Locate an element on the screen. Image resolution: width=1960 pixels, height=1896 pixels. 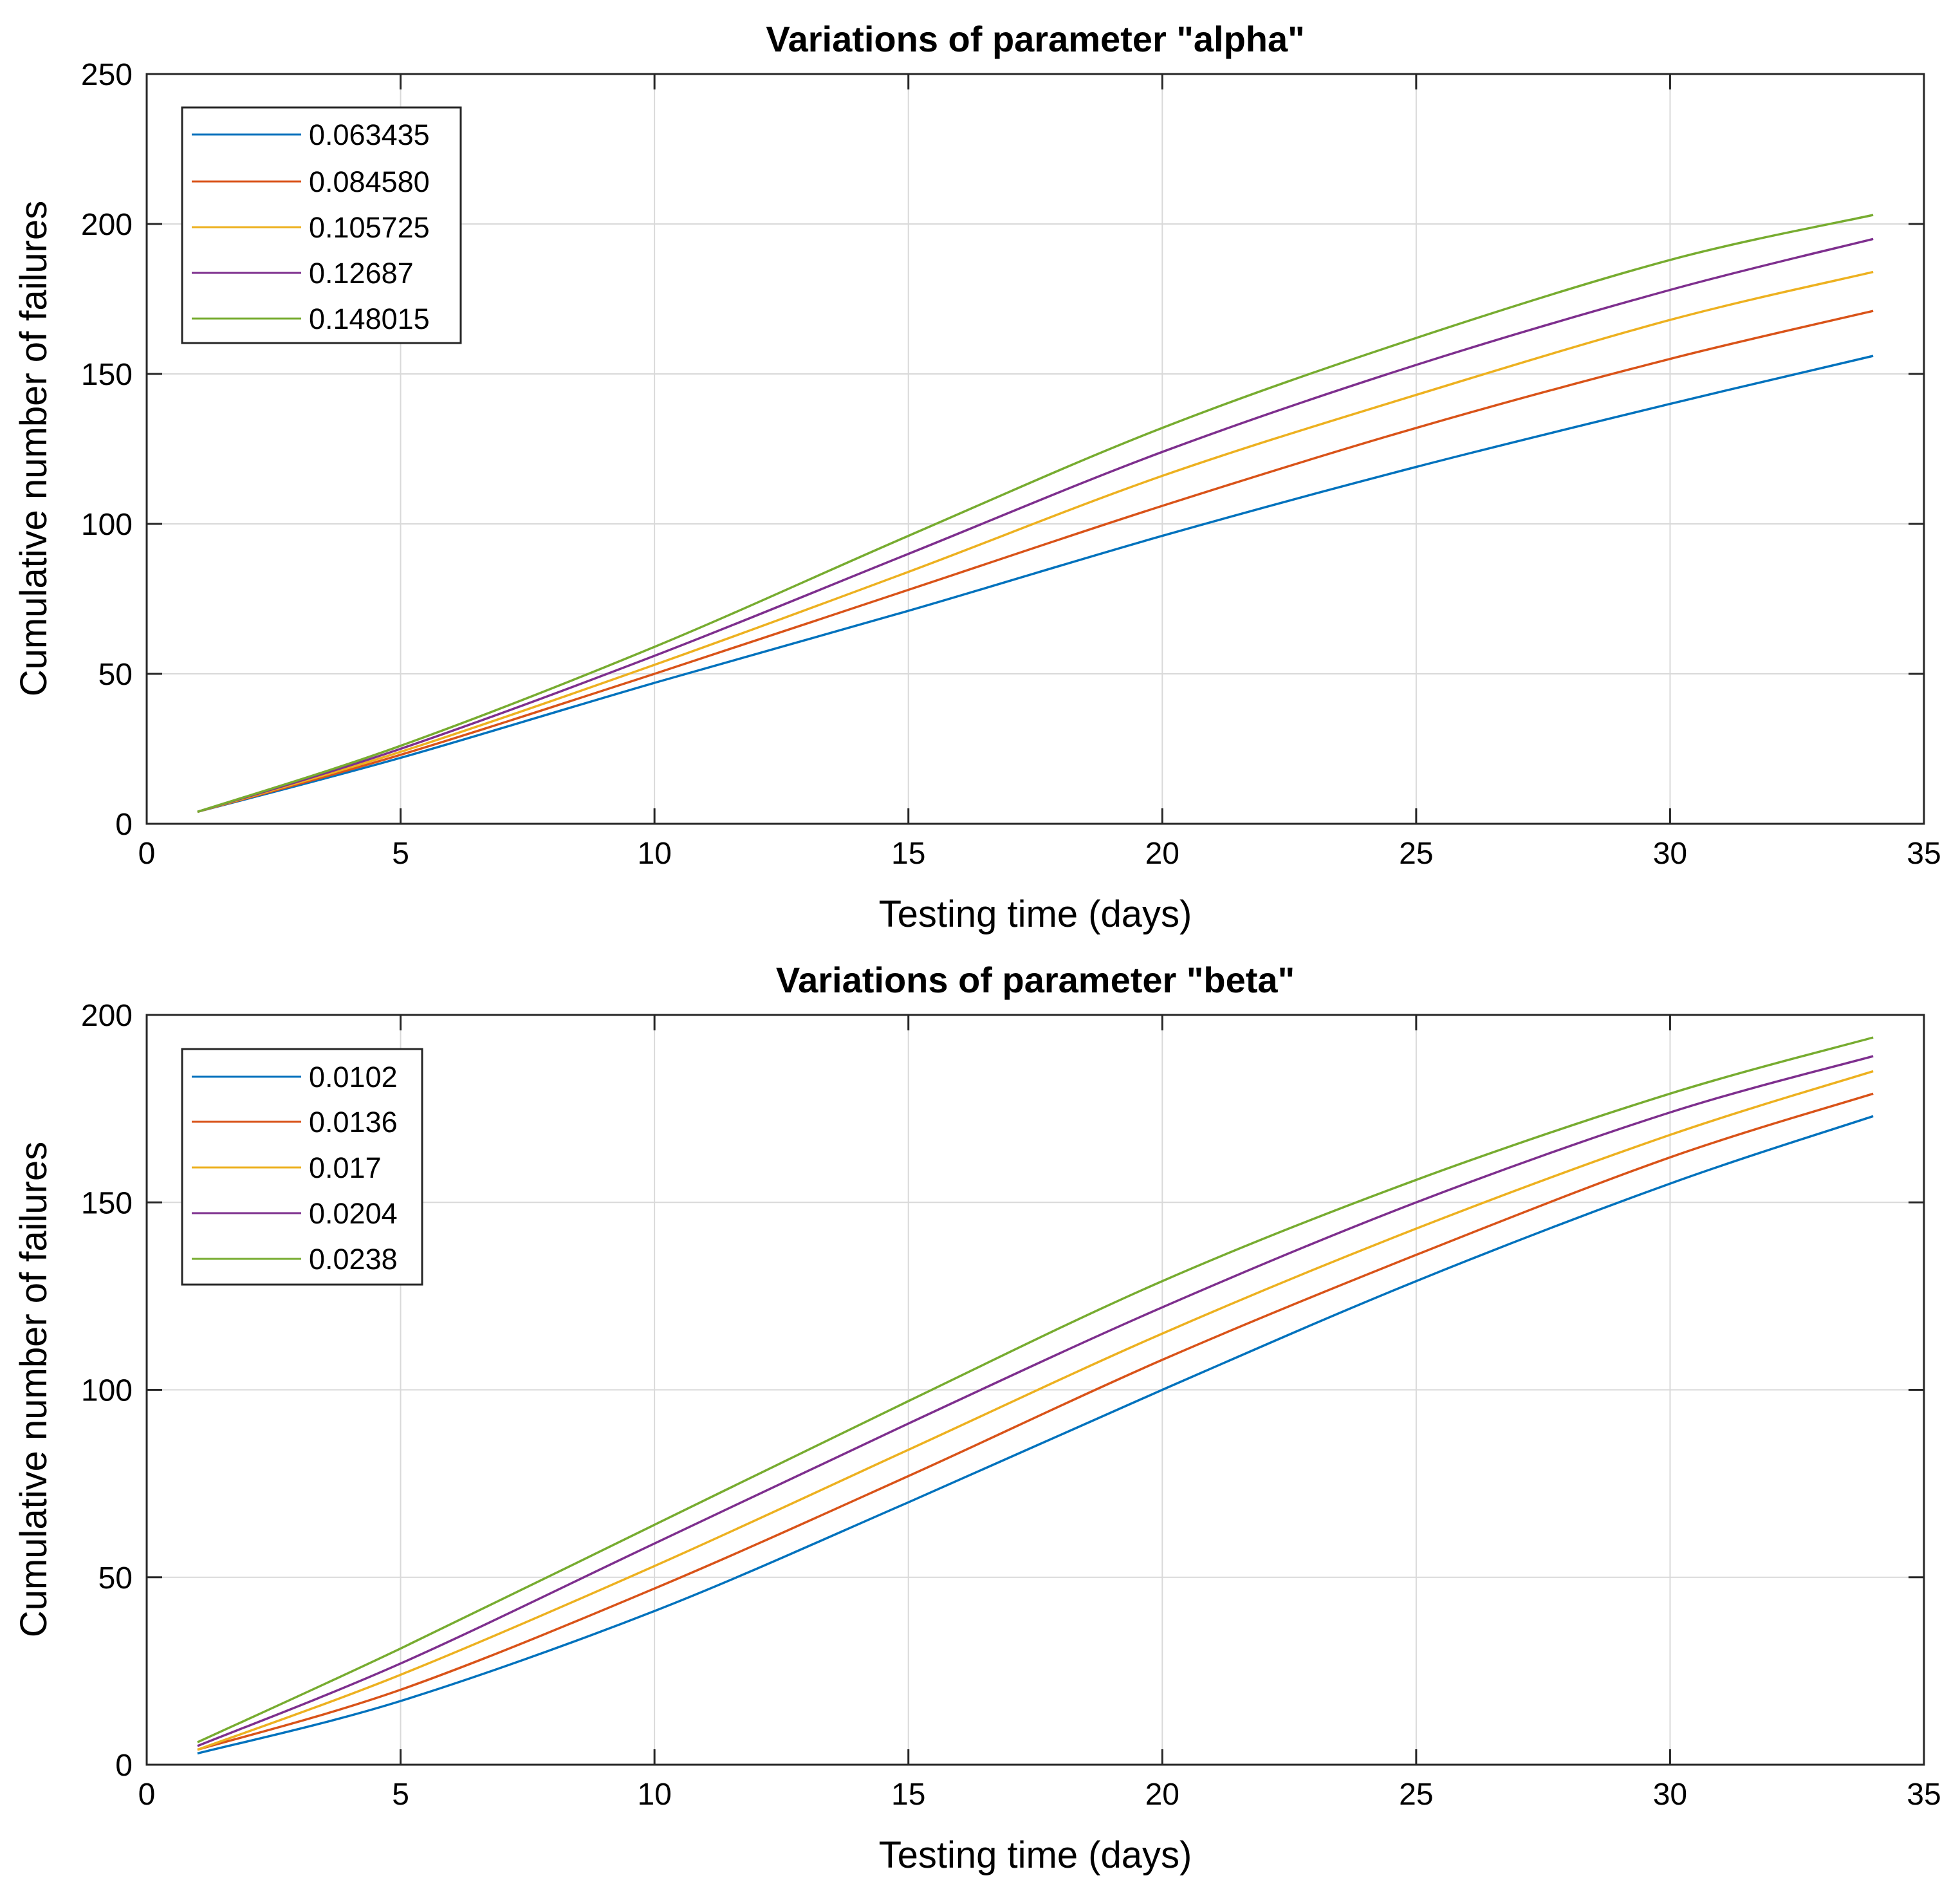
legend-entry: 0.0102 is located at coordinates (353, 1077).